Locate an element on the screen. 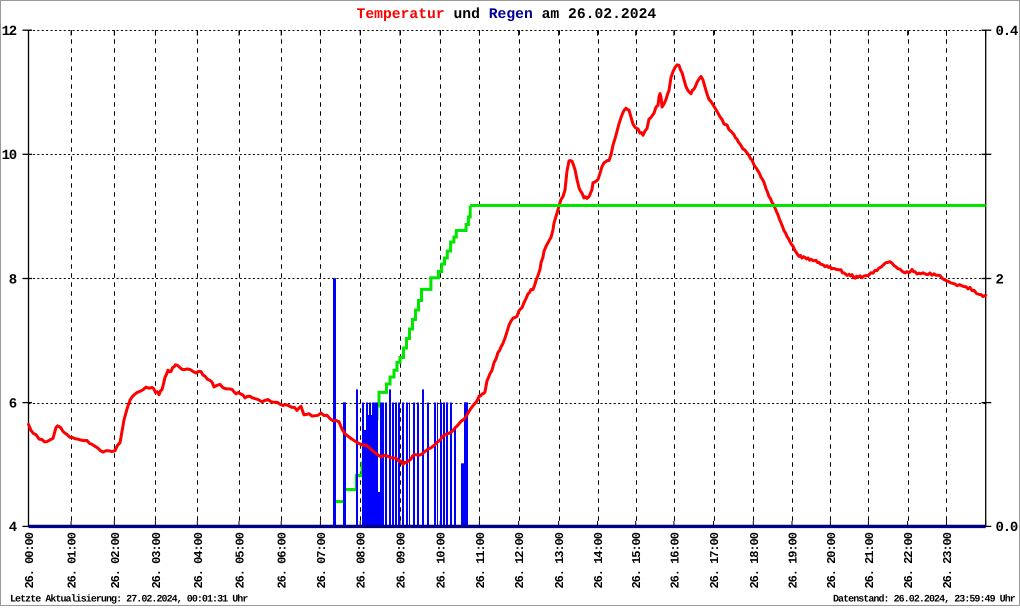 This screenshot has width=1020, height=611. svg-text: 26. 01:00 is located at coordinates (73, 560).